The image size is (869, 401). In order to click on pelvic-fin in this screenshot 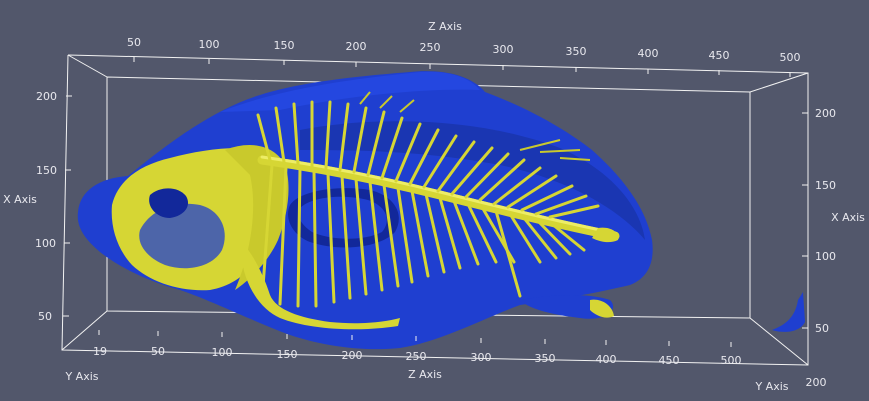, I will do `click(567, 307)`.